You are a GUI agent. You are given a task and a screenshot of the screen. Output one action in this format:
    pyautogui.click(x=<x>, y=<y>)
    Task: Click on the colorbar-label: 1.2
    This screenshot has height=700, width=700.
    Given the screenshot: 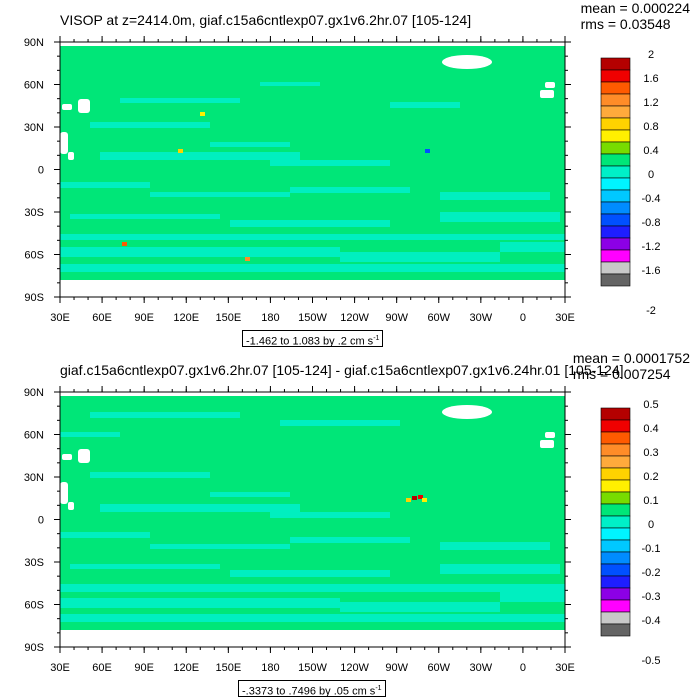 What is the action you would take?
    pyautogui.click(x=650, y=103)
    